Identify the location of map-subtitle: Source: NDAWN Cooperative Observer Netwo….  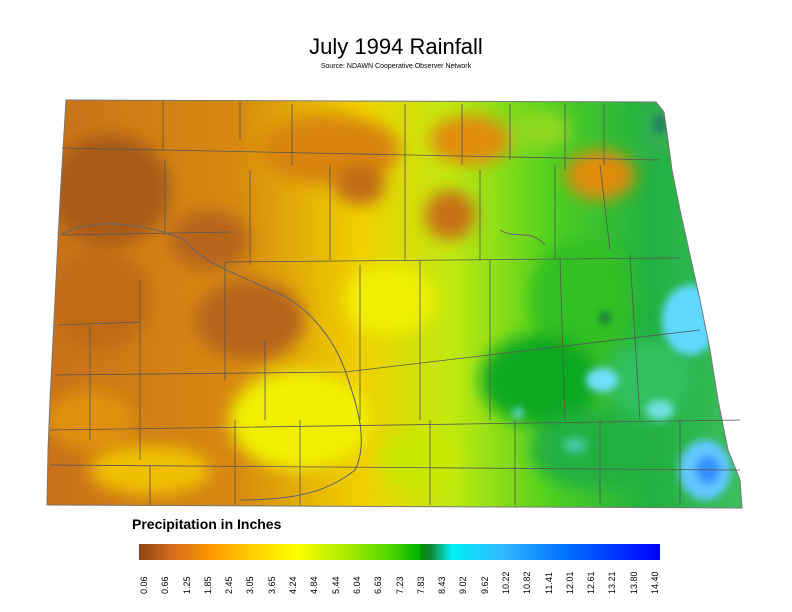
(396, 66).